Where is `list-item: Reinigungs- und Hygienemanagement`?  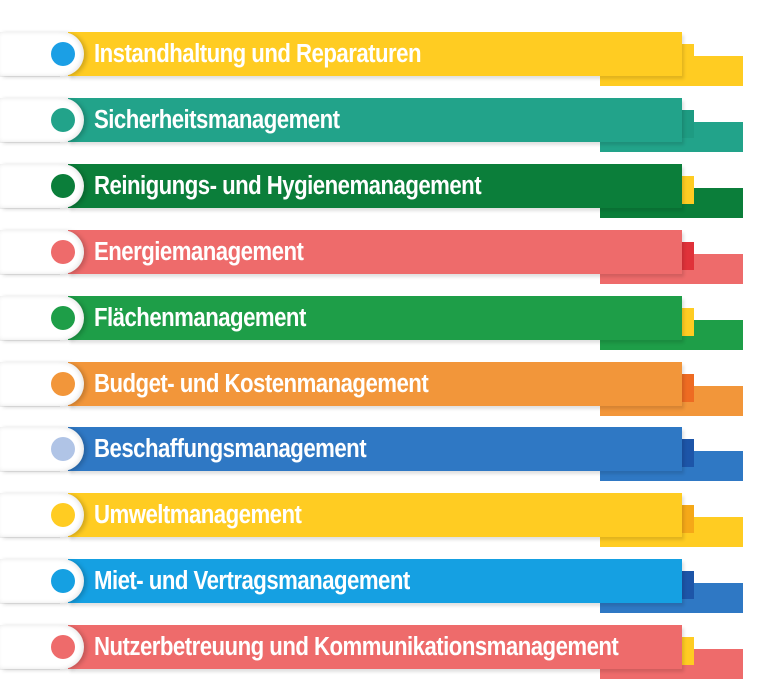 list-item: Reinigungs- und Hygienemanagement is located at coordinates (387, 192).